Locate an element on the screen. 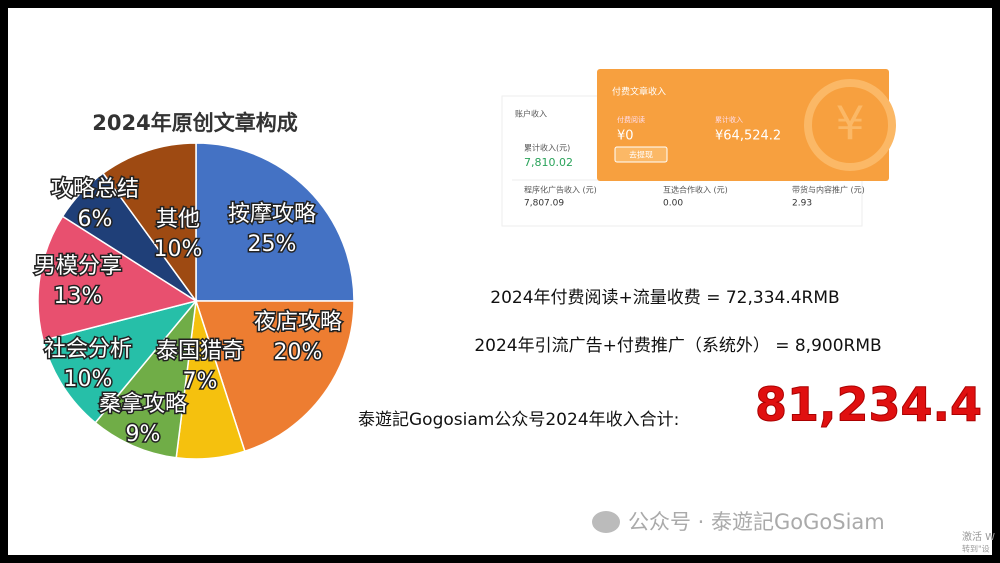 This screenshot has width=1000, height=563. button is located at coordinates (641, 154).